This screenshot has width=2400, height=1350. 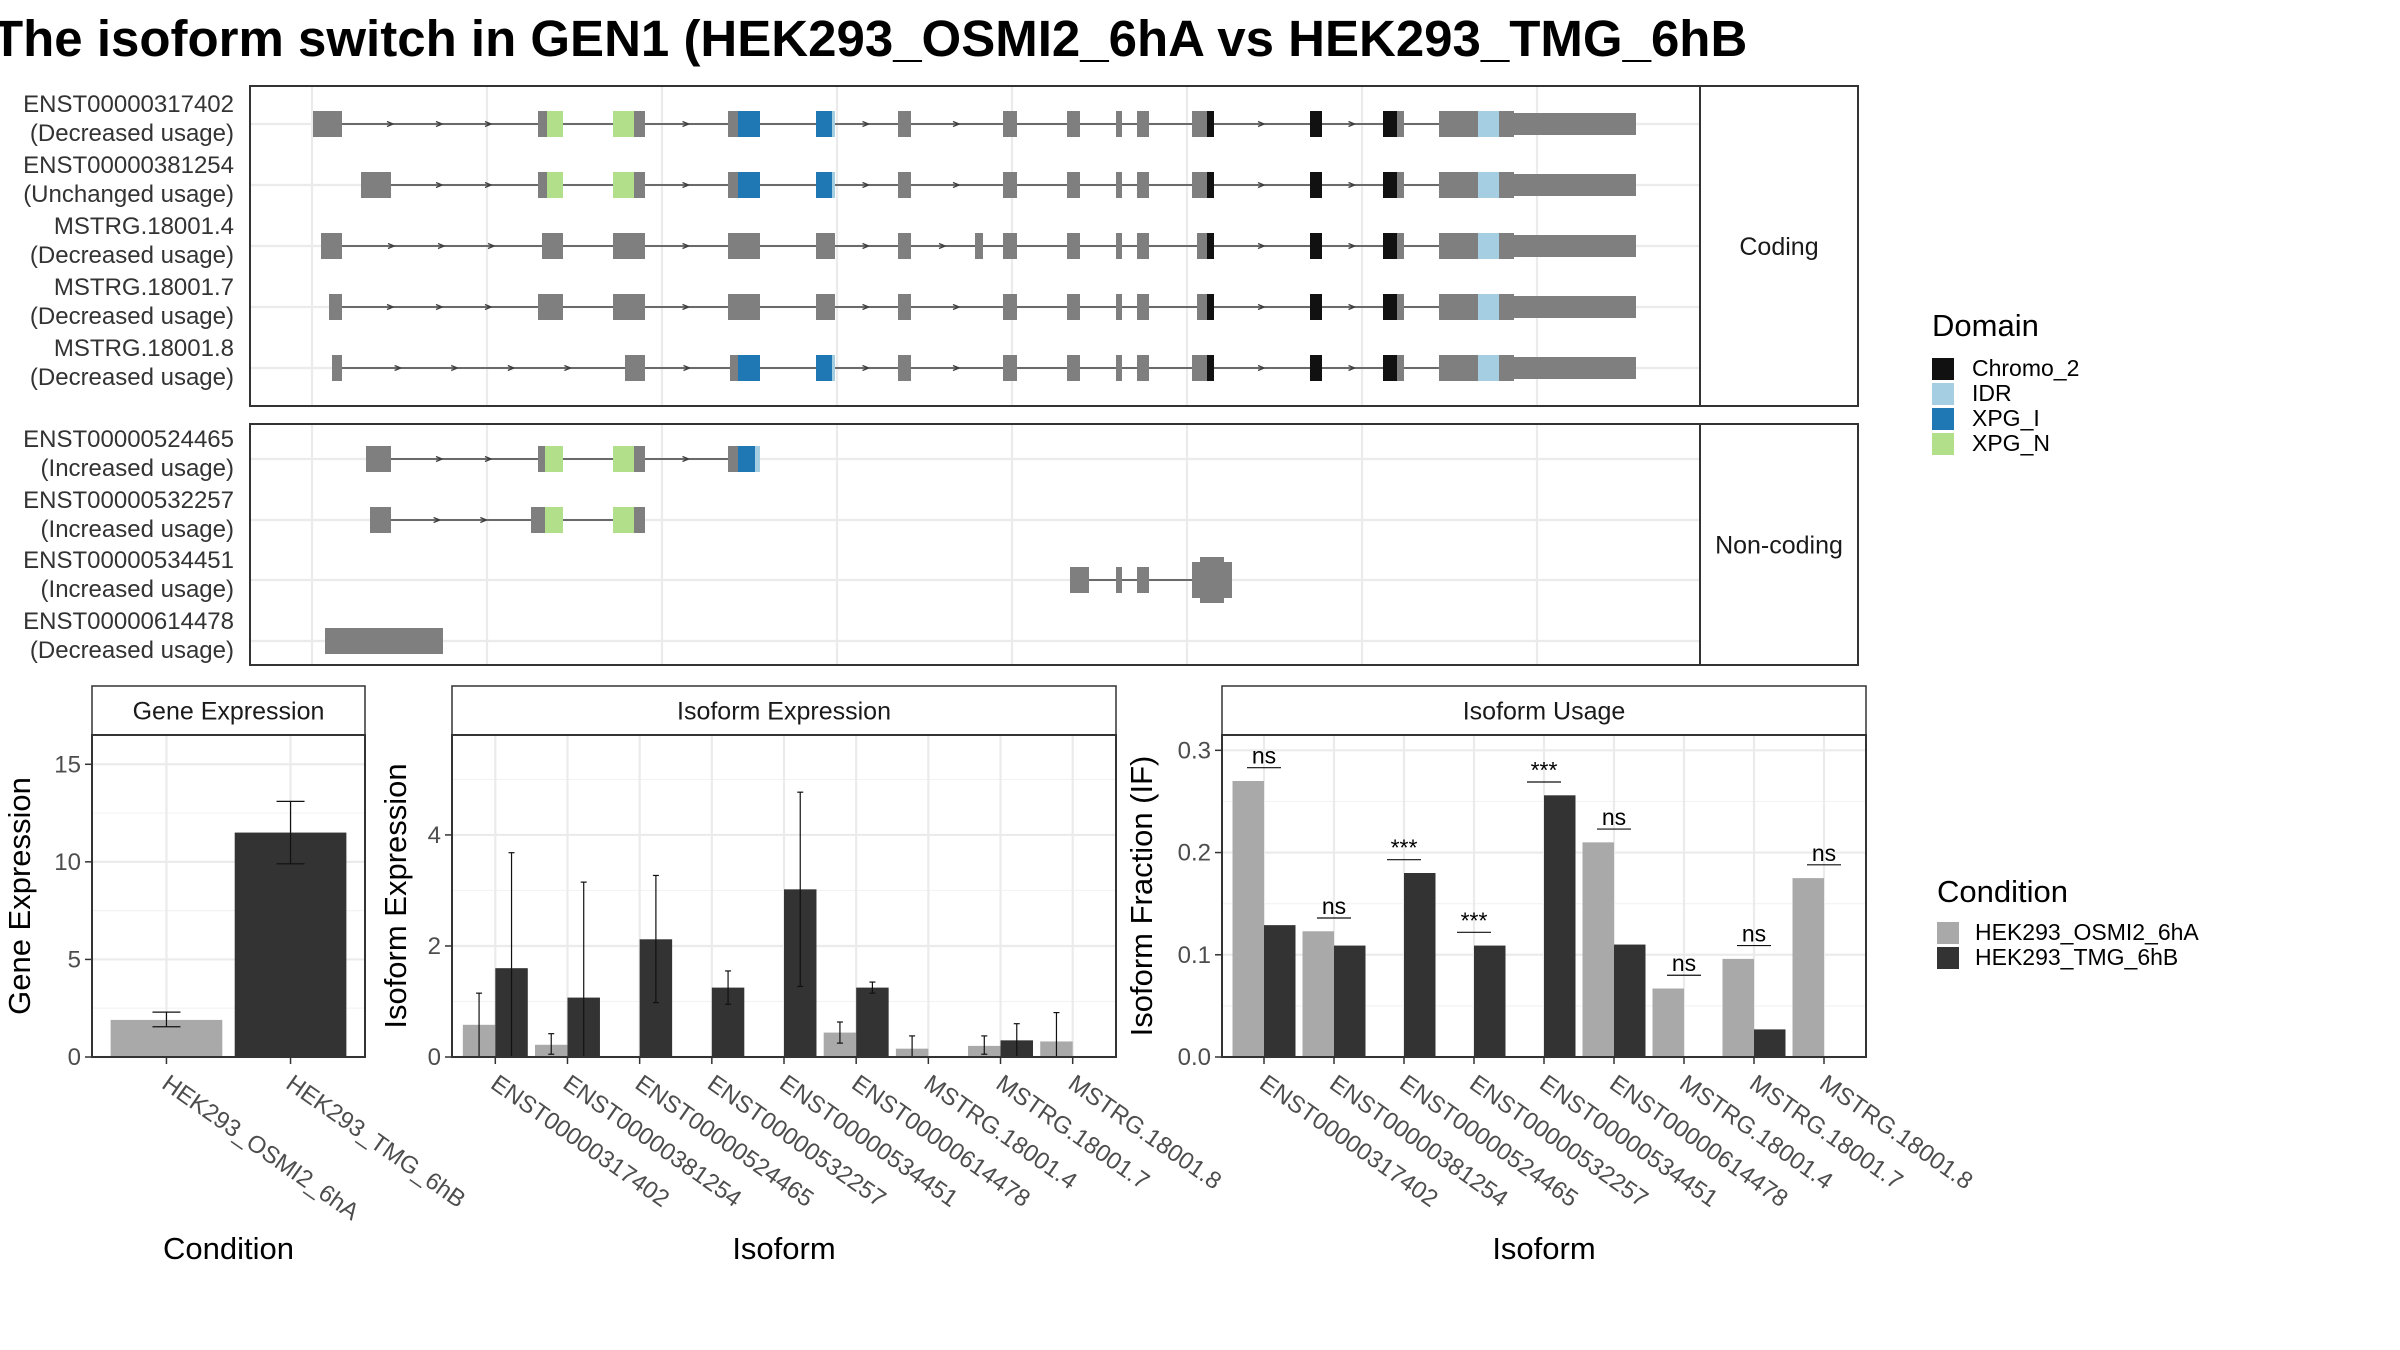 What do you see at coordinates (1194, 1057) in the screenshot?
I see `y-tick-label: 0.0` at bounding box center [1194, 1057].